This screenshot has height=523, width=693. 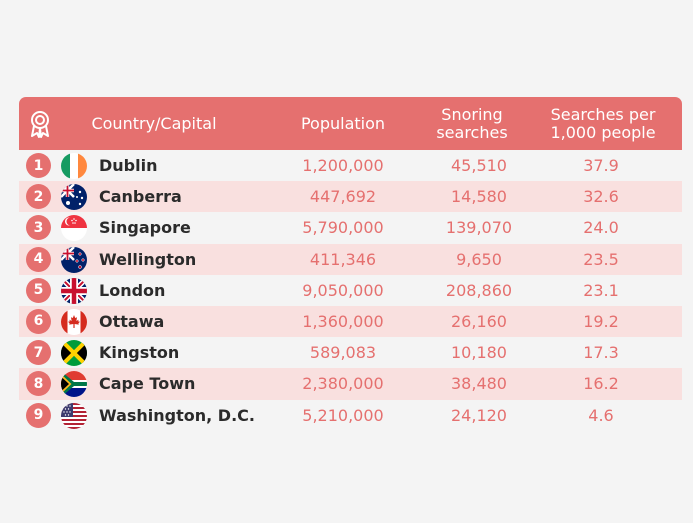 I want to click on rank-badge: 5, so click(x=38, y=290).